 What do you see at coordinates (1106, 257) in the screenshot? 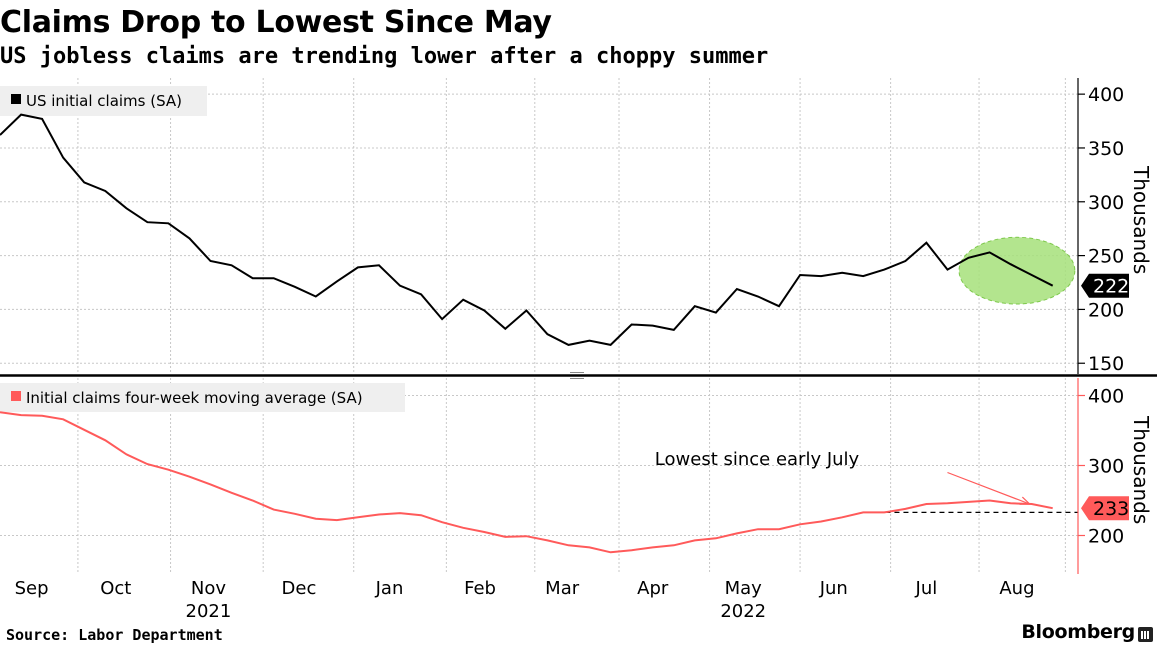
I see `claims-ytick-label: 250` at bounding box center [1106, 257].